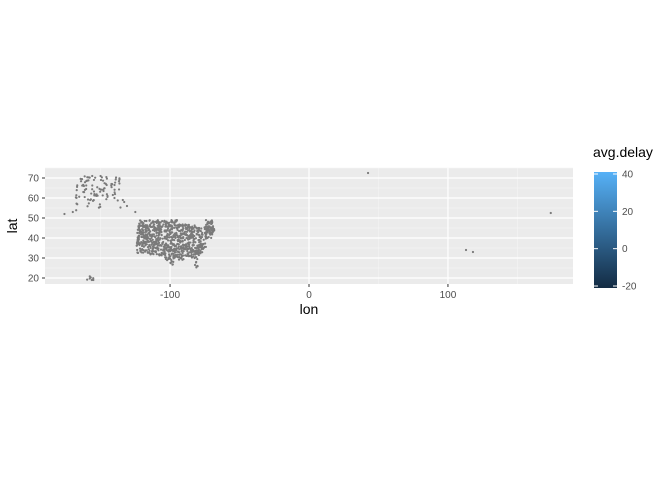  What do you see at coordinates (605, 230) in the screenshot?
I see `legend-colorbar` at bounding box center [605, 230].